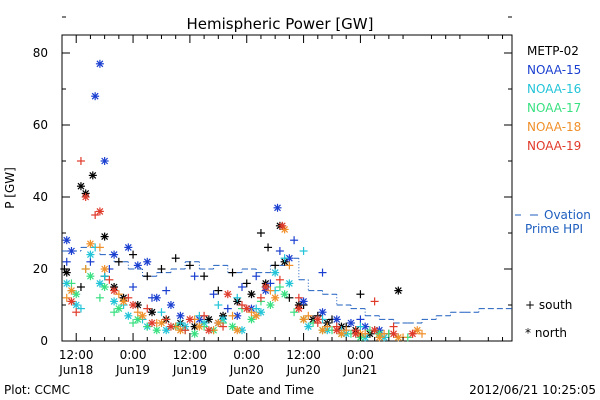 The width and height of the screenshot is (600, 400). What do you see at coordinates (287, 285) in the screenshot?
I see `ovation-step-line` at bounding box center [287, 285].